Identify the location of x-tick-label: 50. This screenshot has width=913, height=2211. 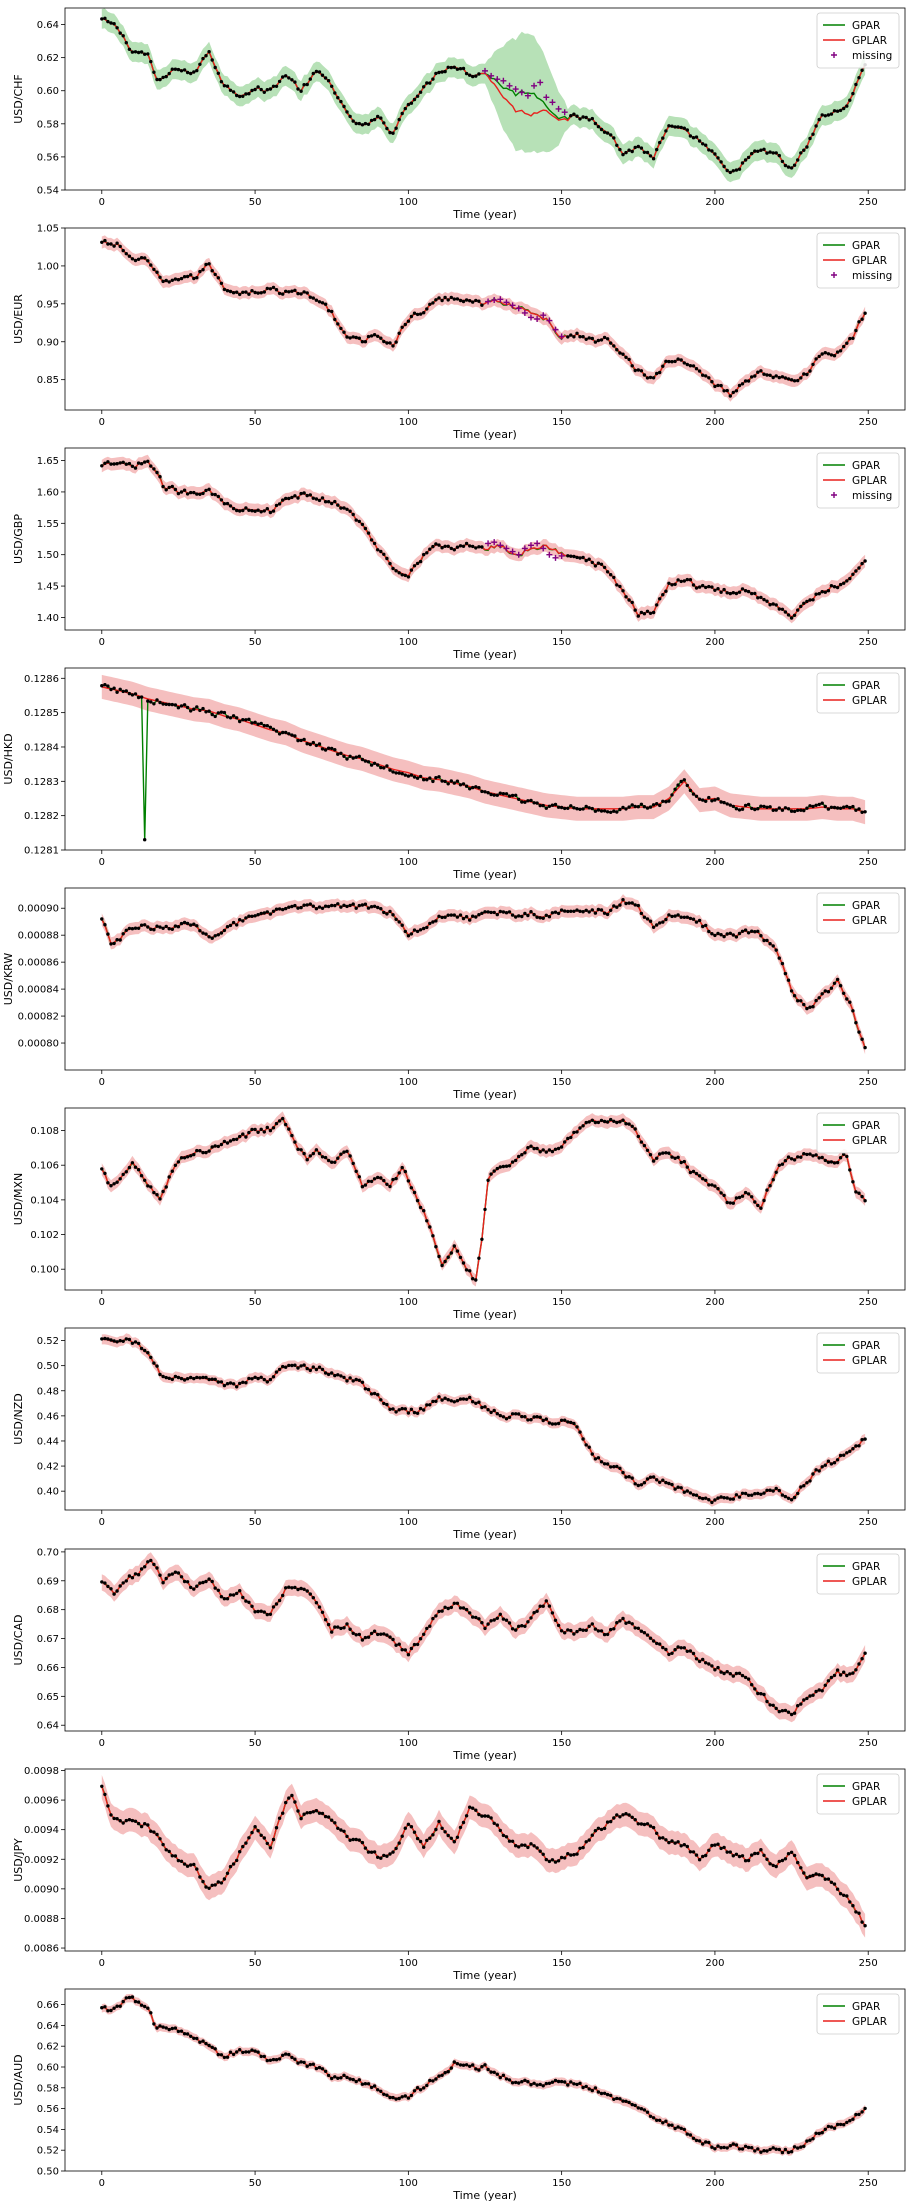
(255, 642).